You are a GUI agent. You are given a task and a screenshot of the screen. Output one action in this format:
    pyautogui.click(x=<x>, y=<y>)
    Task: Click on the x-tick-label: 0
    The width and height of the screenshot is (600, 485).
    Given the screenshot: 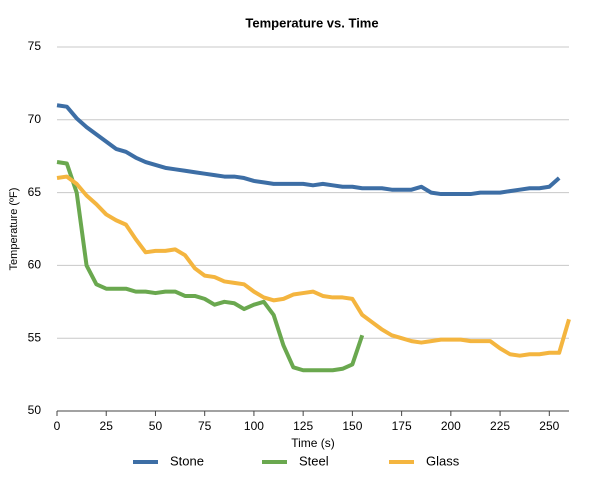 What is the action you would take?
    pyautogui.click(x=57, y=426)
    